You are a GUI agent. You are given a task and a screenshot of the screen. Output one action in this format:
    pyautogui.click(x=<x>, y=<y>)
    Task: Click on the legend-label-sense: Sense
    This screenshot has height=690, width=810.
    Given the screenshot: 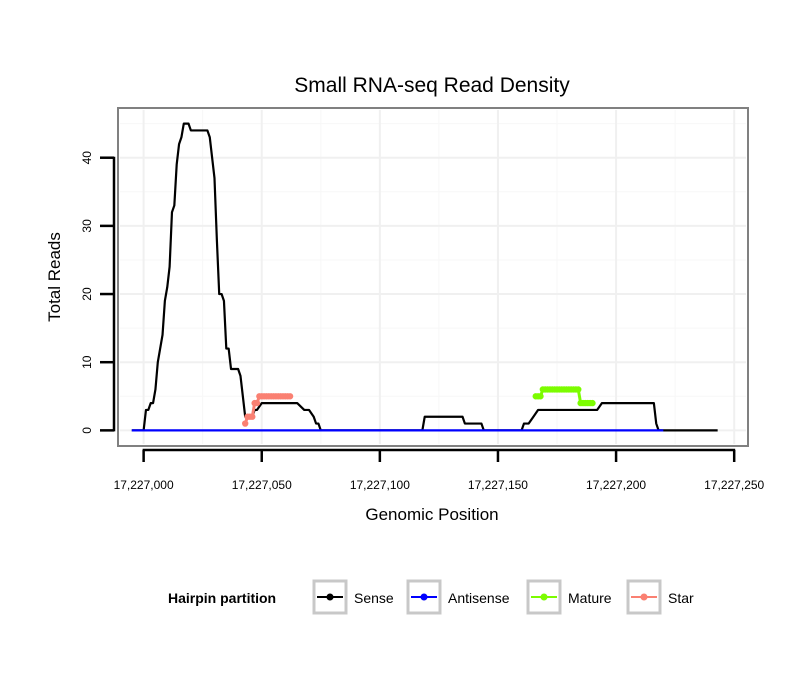 What is the action you would take?
    pyautogui.click(x=374, y=598)
    